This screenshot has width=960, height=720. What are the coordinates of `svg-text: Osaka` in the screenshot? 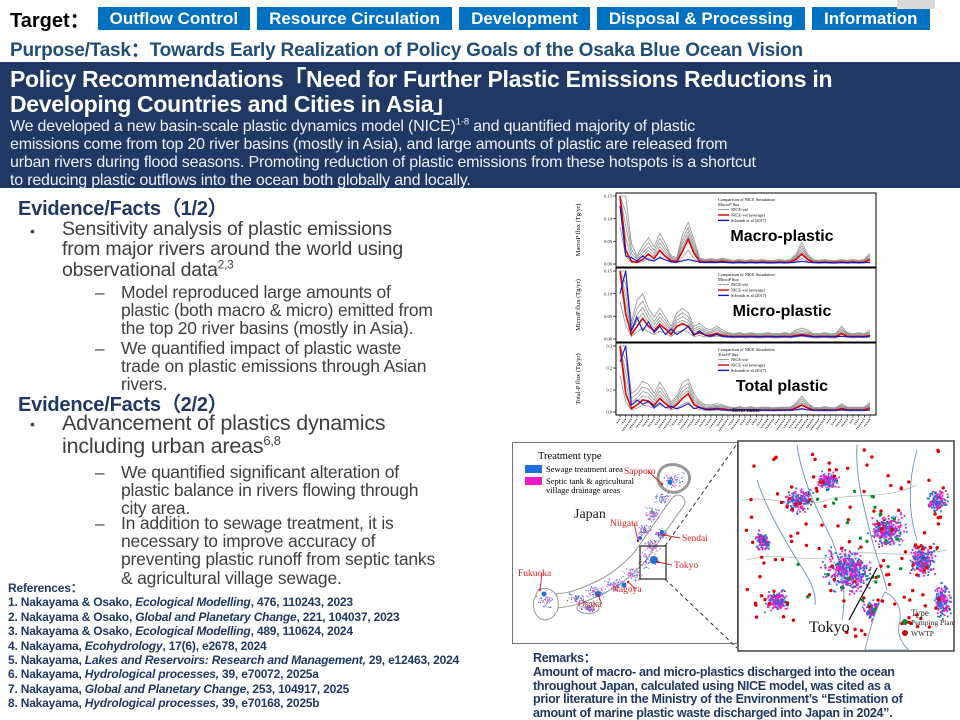 It's located at (590, 605).